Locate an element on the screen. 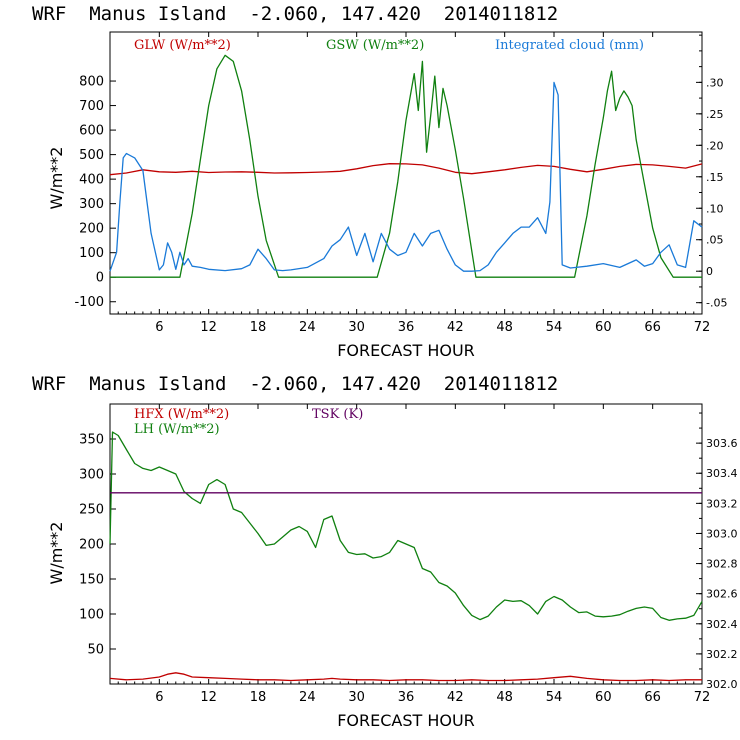  top-y2-tick-label: .15 is located at coordinates (715, 177).